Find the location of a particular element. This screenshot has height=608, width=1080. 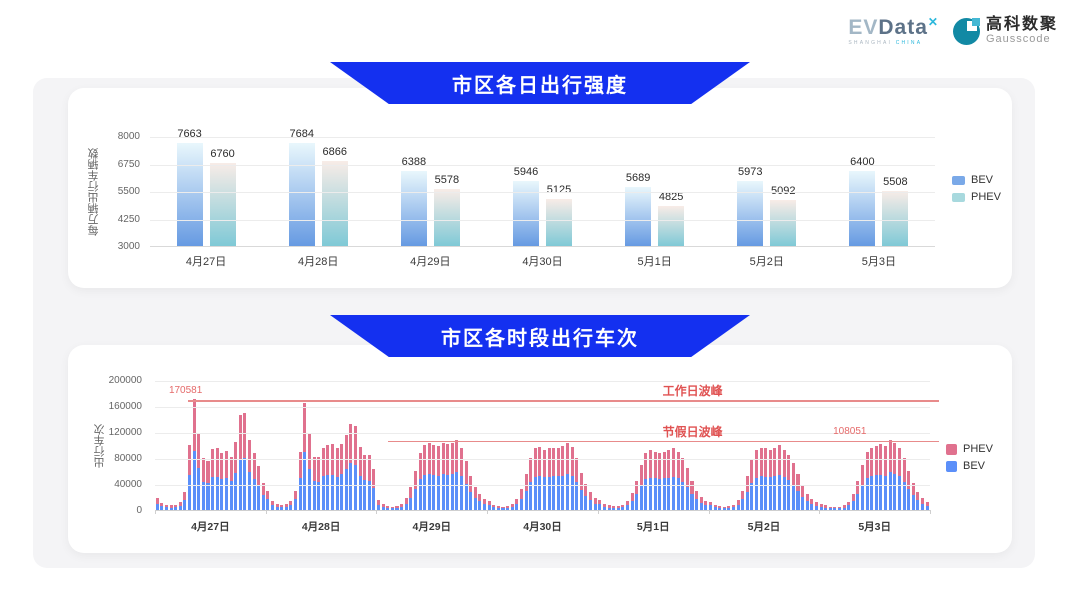

evdata-logo: EVData✕ SHANGHAI CHINA is located at coordinates (893, 31).